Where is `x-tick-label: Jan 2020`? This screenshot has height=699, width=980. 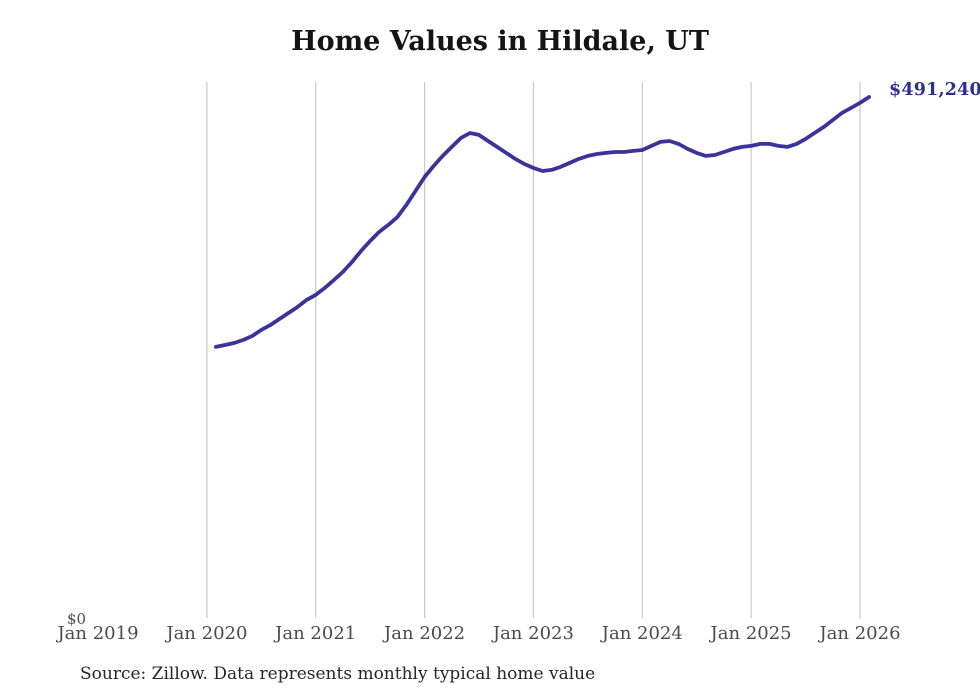
x-tick-label: Jan 2020 is located at coordinates (207, 633).